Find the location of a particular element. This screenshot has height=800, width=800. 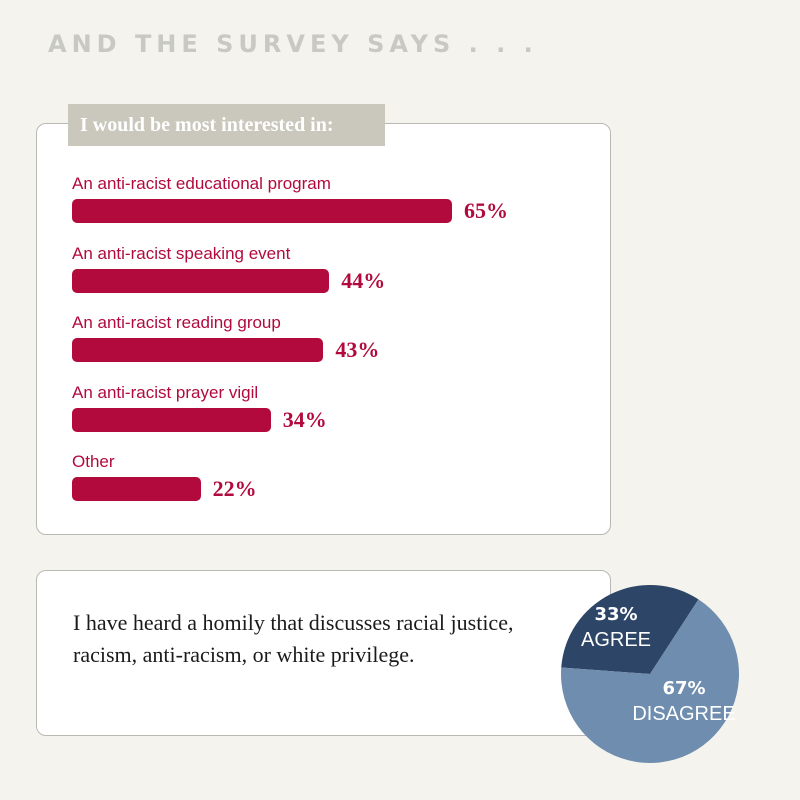

bar-label: Other is located at coordinates (93, 461).